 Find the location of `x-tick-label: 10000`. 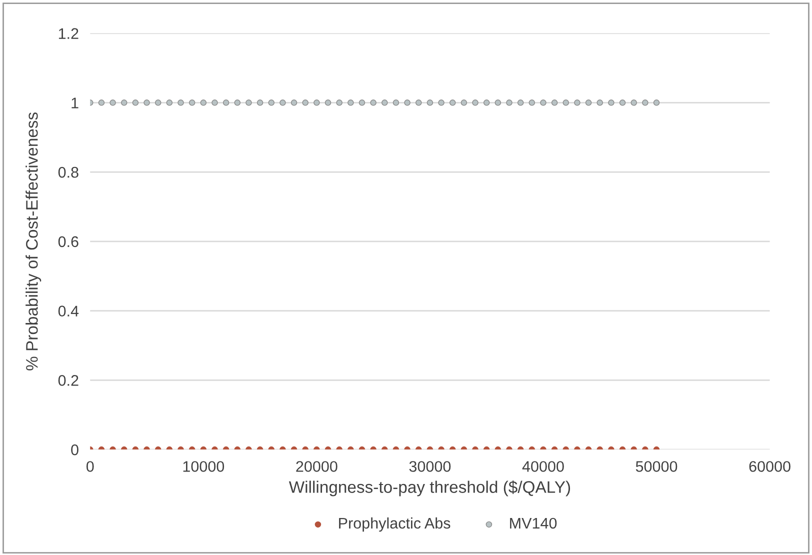

x-tick-label: 10000 is located at coordinates (203, 466).